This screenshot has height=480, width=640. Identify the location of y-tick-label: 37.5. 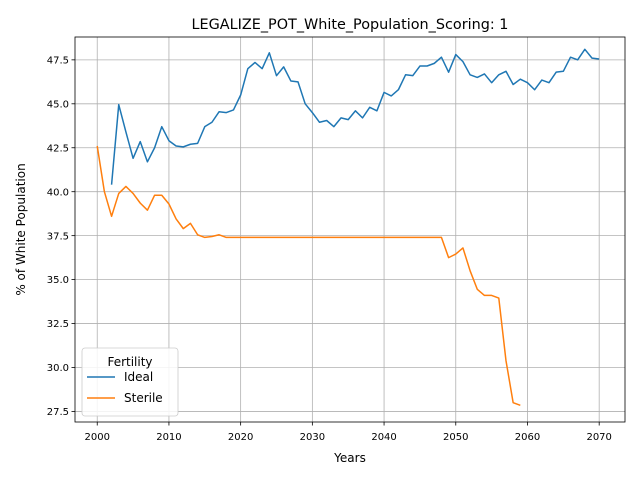
(58, 236).